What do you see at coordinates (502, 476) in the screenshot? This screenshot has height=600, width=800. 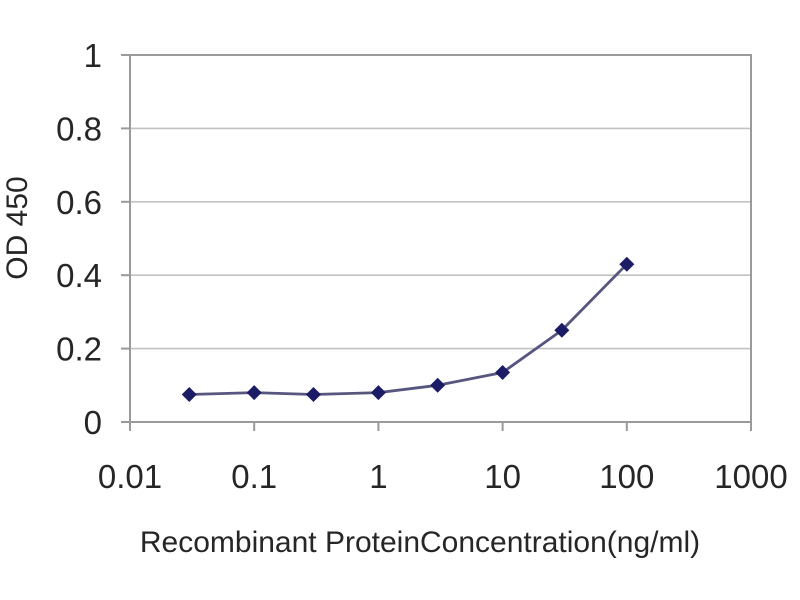 I see `x-tick-label: 10` at bounding box center [502, 476].